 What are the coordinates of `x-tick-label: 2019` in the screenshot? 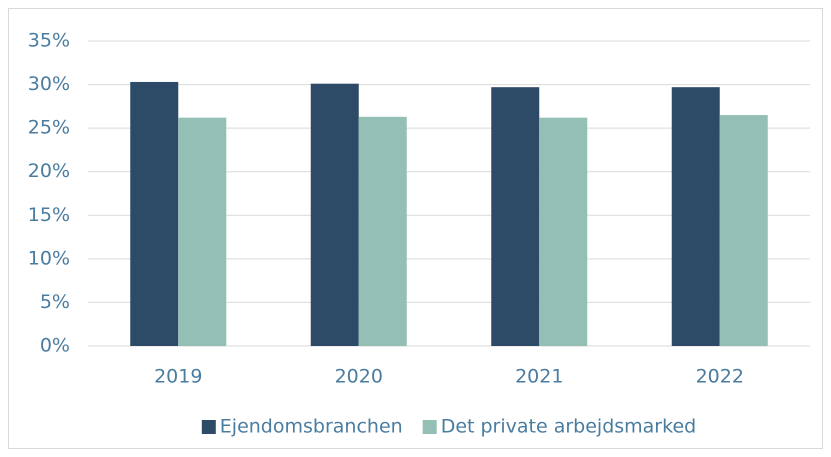 It's located at (178, 377).